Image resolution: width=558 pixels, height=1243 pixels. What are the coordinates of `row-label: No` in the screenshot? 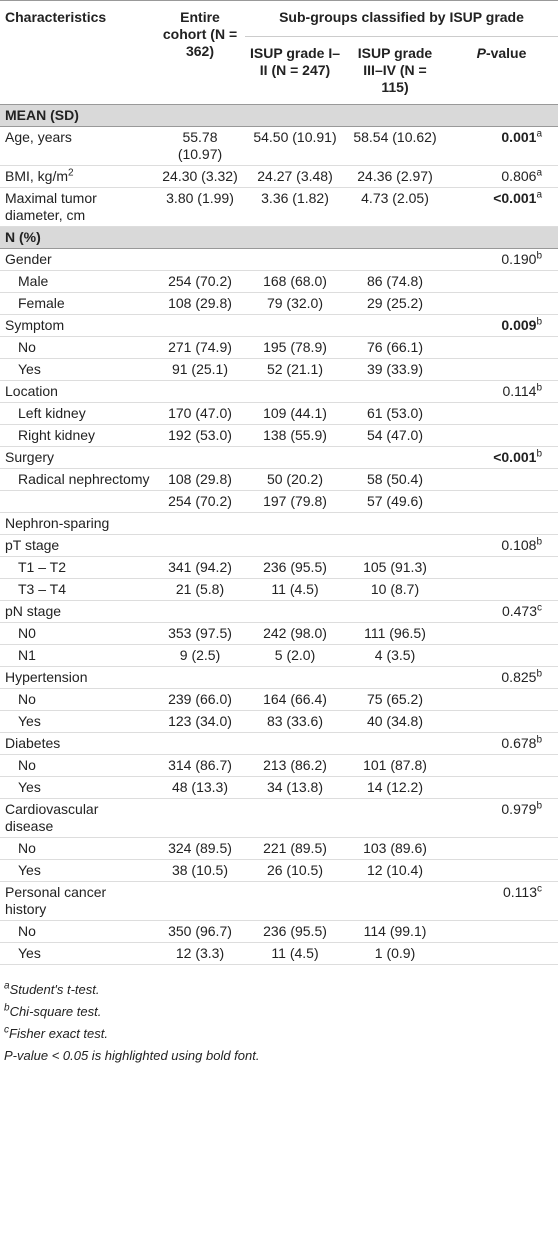 It's located at (77, 931).